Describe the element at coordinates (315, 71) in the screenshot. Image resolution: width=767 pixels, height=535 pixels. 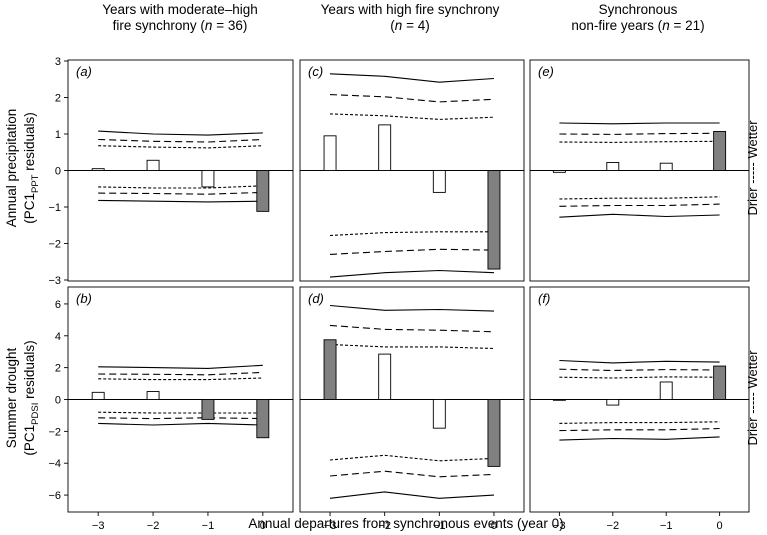
I see `panel-label: (c)` at that location.